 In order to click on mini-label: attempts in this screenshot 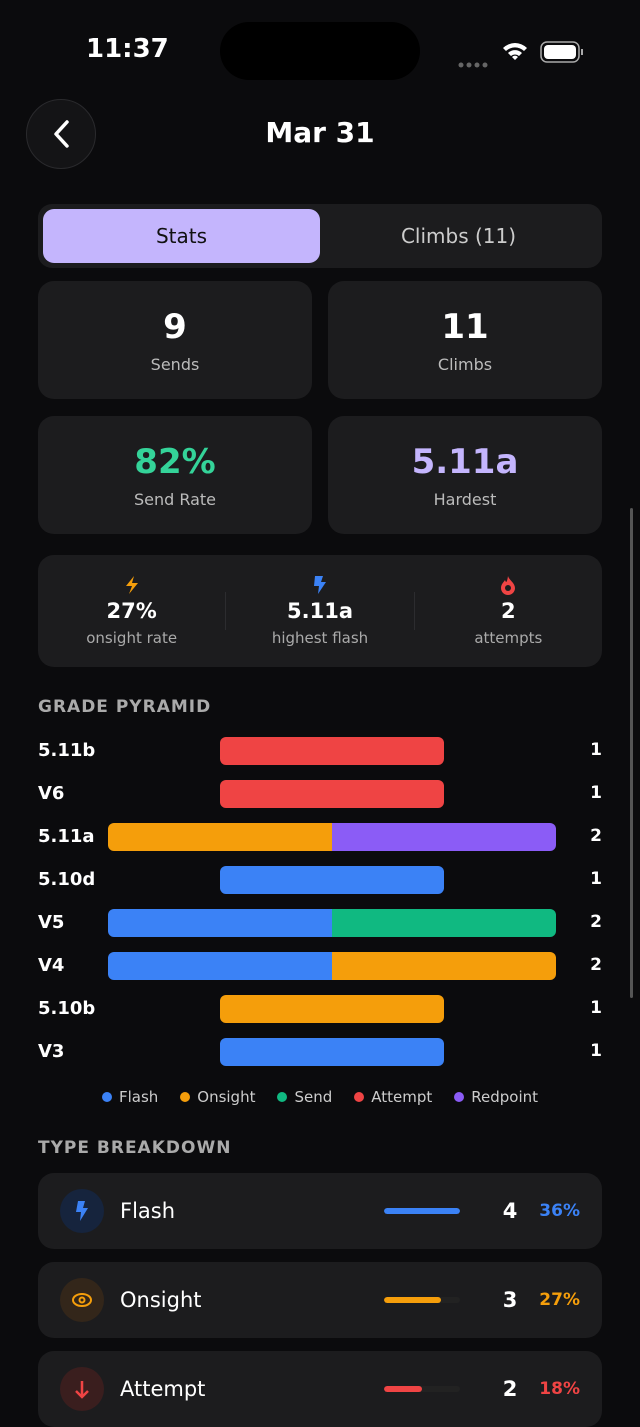, I will do `click(508, 638)`.